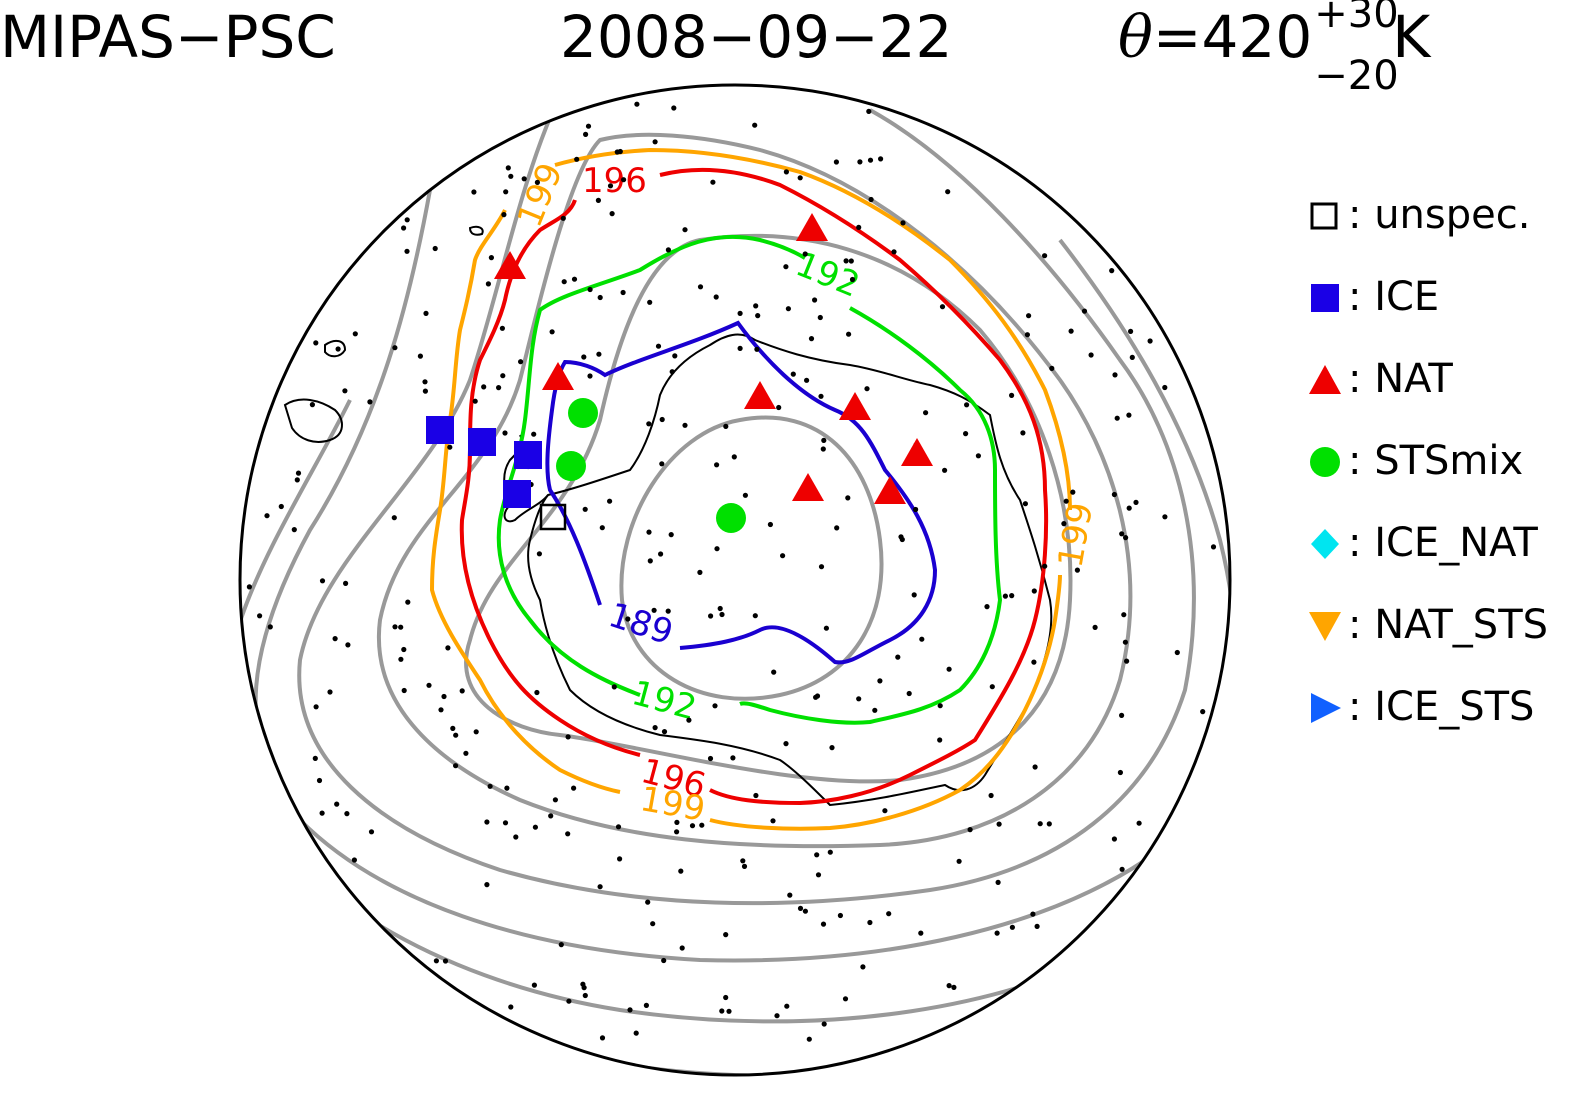  Describe the element at coordinates (741, 492) in the screenshot. I see `contour-189-line` at that location.